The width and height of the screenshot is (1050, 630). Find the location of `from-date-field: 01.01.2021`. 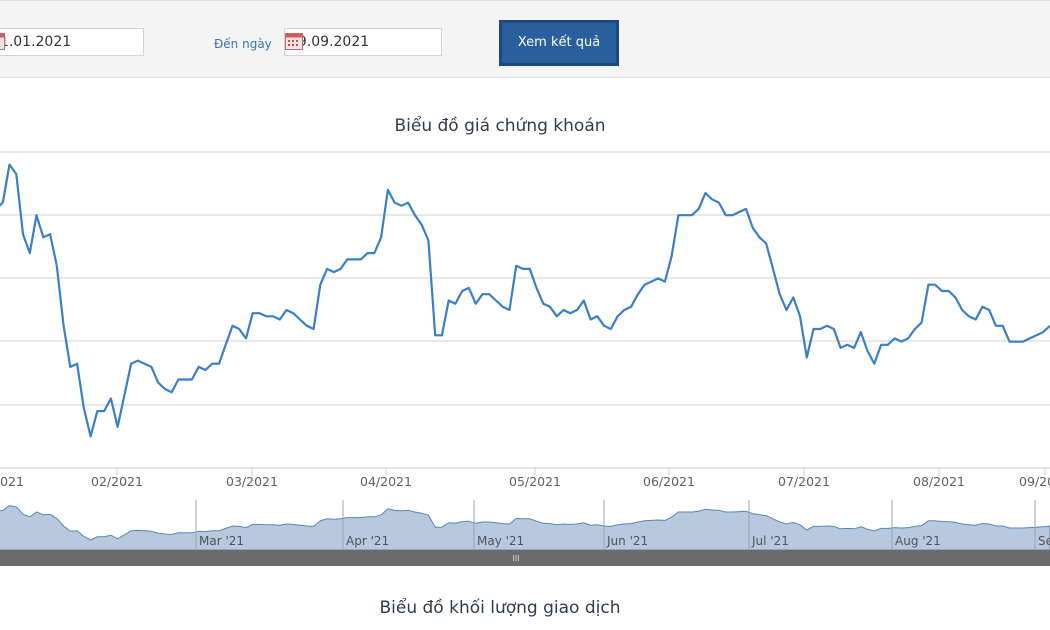

from-date-field: 01.01.2021 is located at coordinates (72, 42).